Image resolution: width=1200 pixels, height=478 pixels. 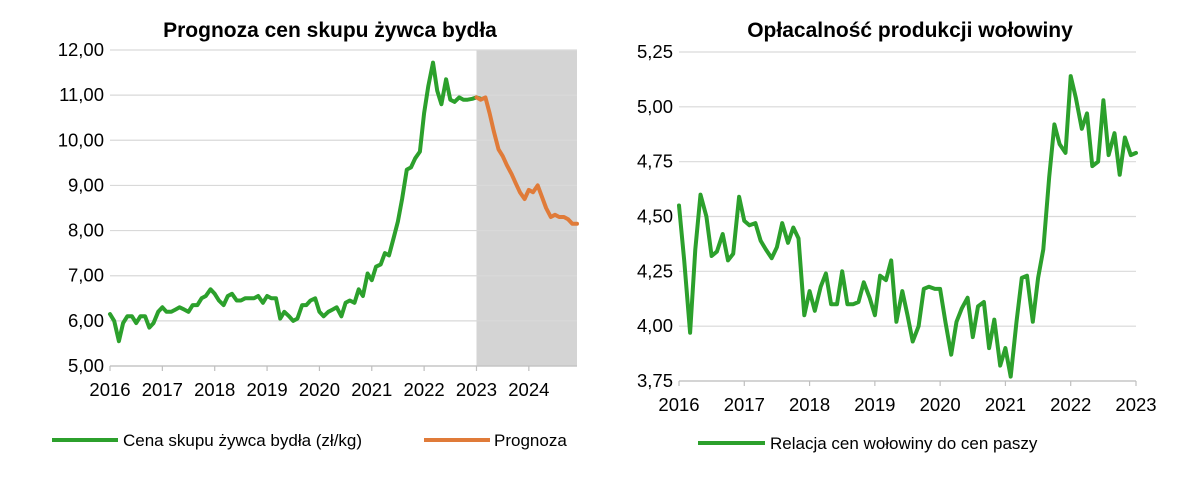 I want to click on legend: Cena skupu żywca bydła (zł/kg) Prognoza, so click(x=309, y=440).